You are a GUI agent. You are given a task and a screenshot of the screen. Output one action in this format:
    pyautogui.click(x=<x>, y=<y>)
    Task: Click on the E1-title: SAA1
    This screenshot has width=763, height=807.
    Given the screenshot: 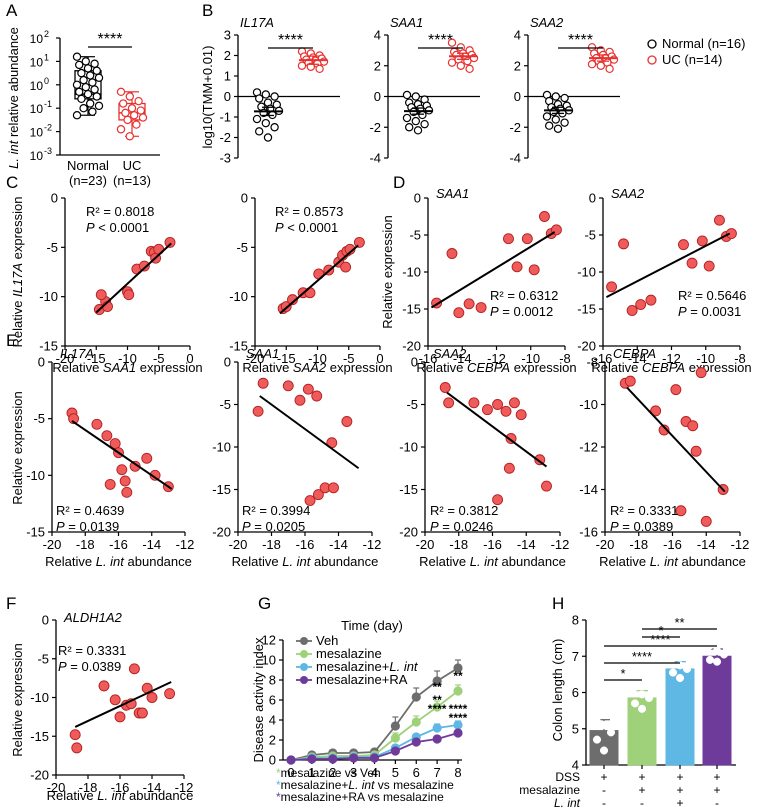 What is the action you would take?
    pyautogui.click(x=262, y=353)
    